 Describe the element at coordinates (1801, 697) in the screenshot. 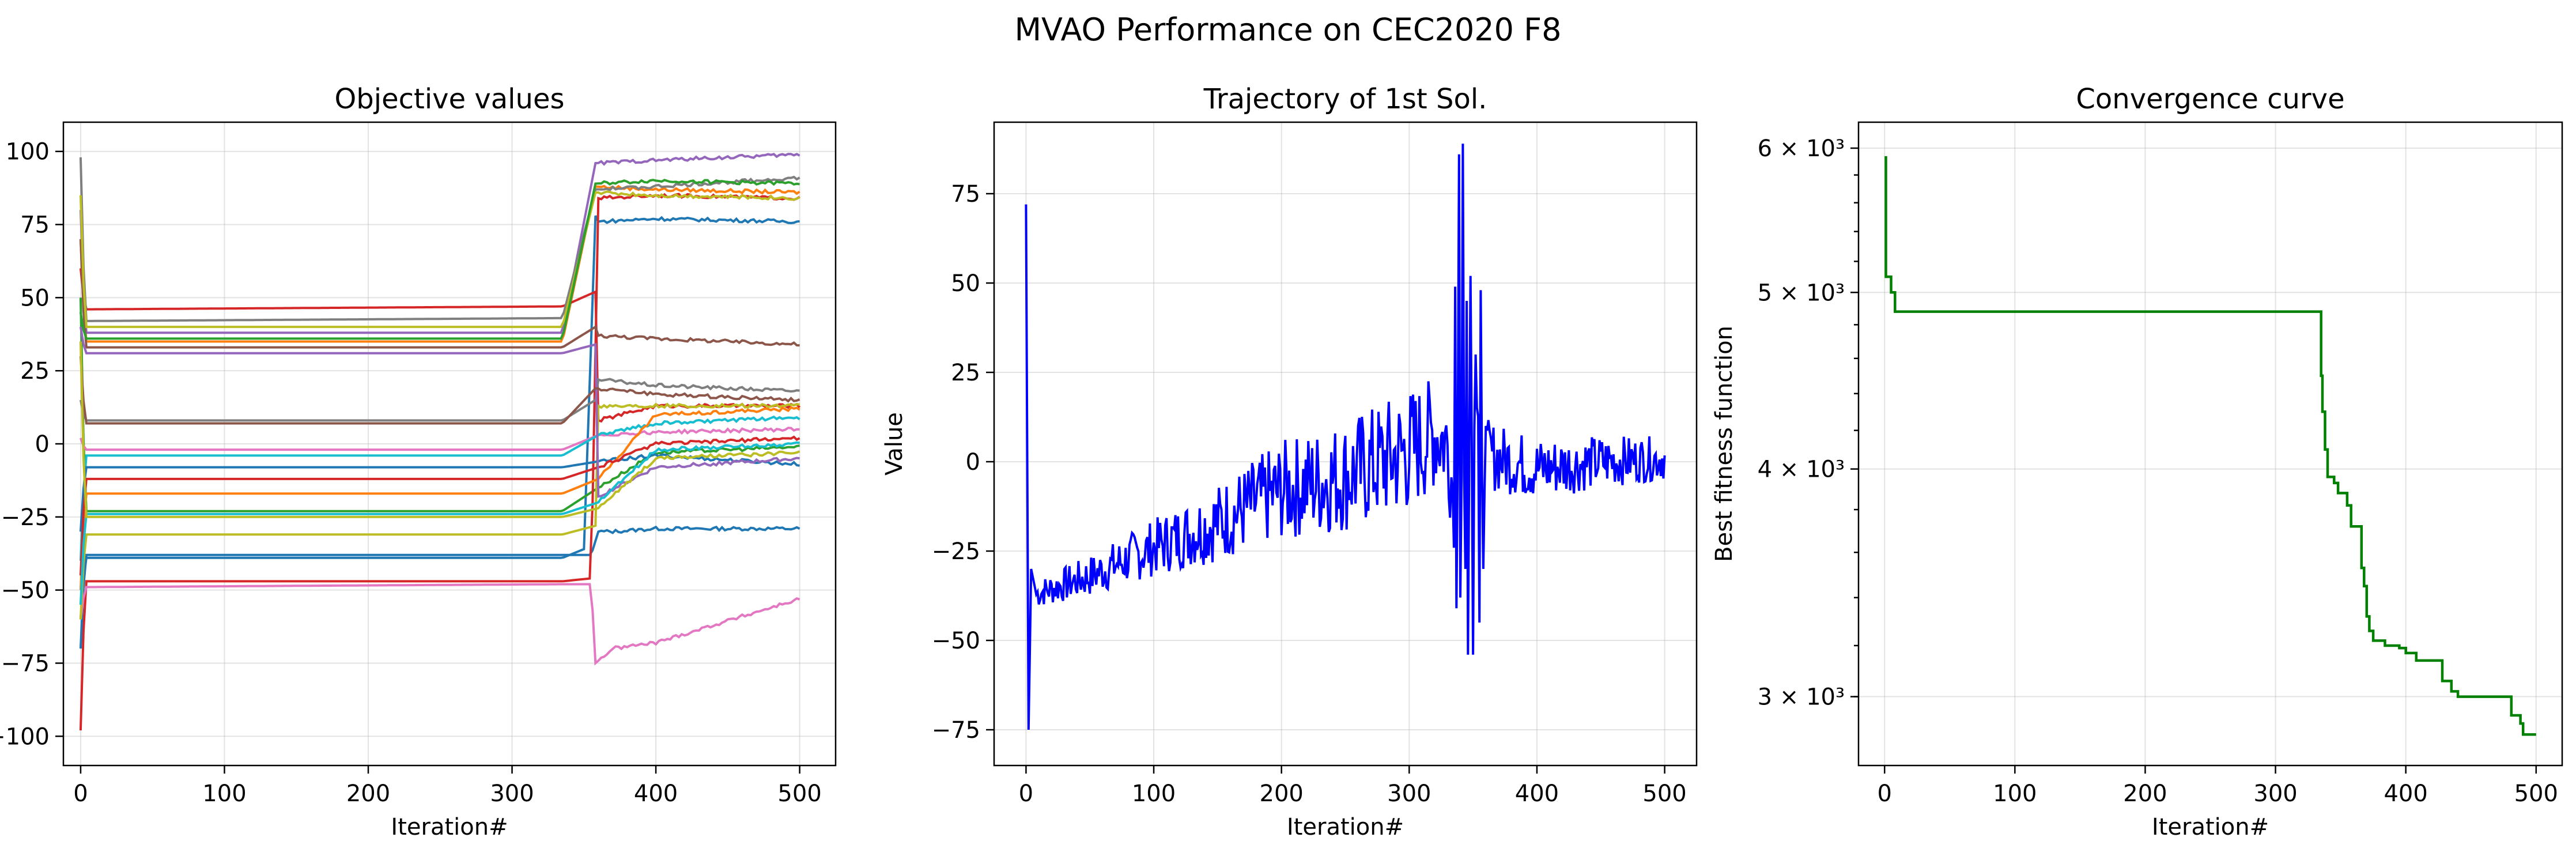

I see `y-tick-label: 3 × 10³` at that location.